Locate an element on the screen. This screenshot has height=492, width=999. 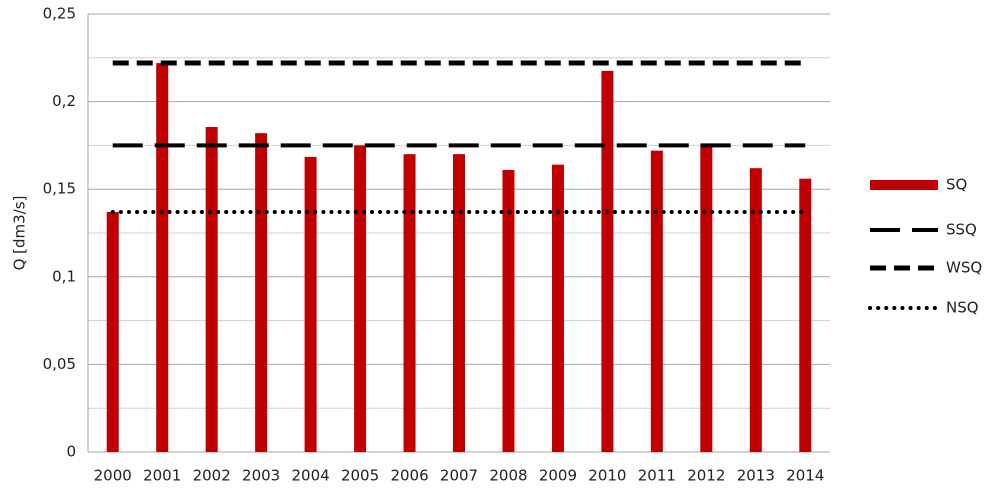
x-tick-label: 2014 is located at coordinates (805, 476).